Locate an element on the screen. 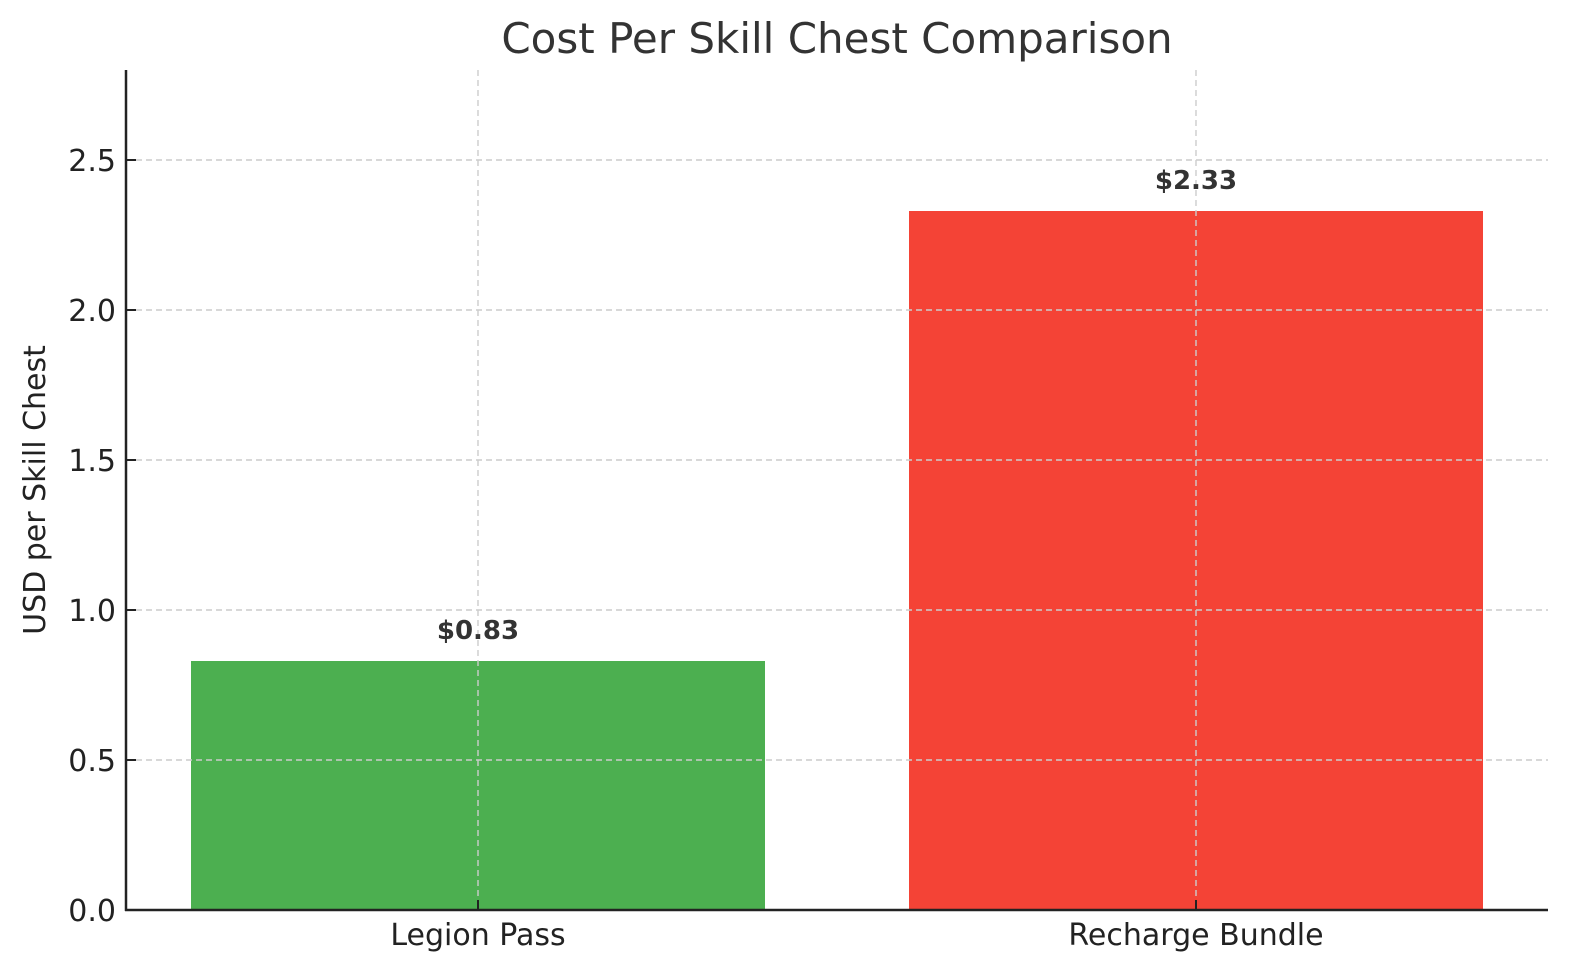 The image size is (1580, 980). data-label: $0.83 is located at coordinates (478, 631).